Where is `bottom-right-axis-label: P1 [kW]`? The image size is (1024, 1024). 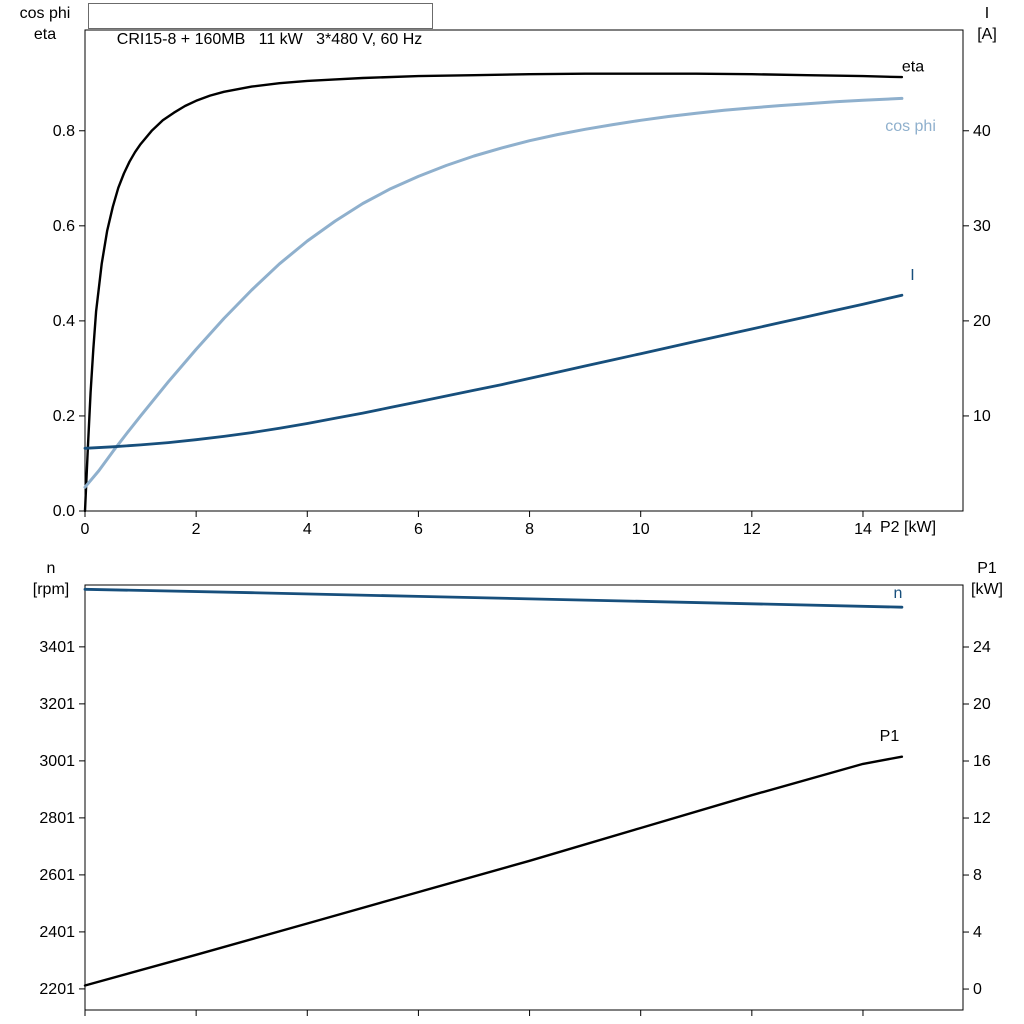 bottom-right-axis-label: P1 [kW] is located at coordinates (987, 579).